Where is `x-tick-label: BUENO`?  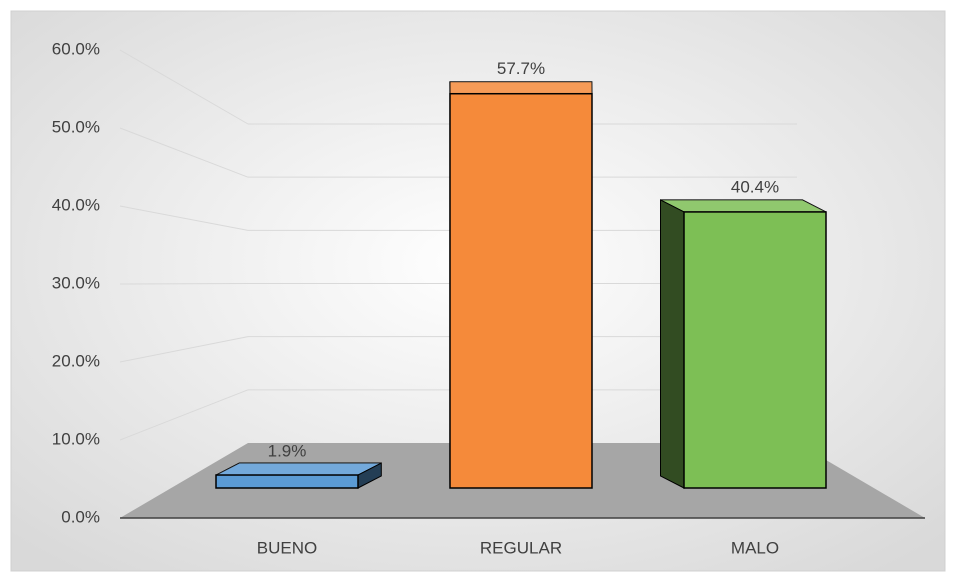
x-tick-label: BUENO is located at coordinates (287, 547).